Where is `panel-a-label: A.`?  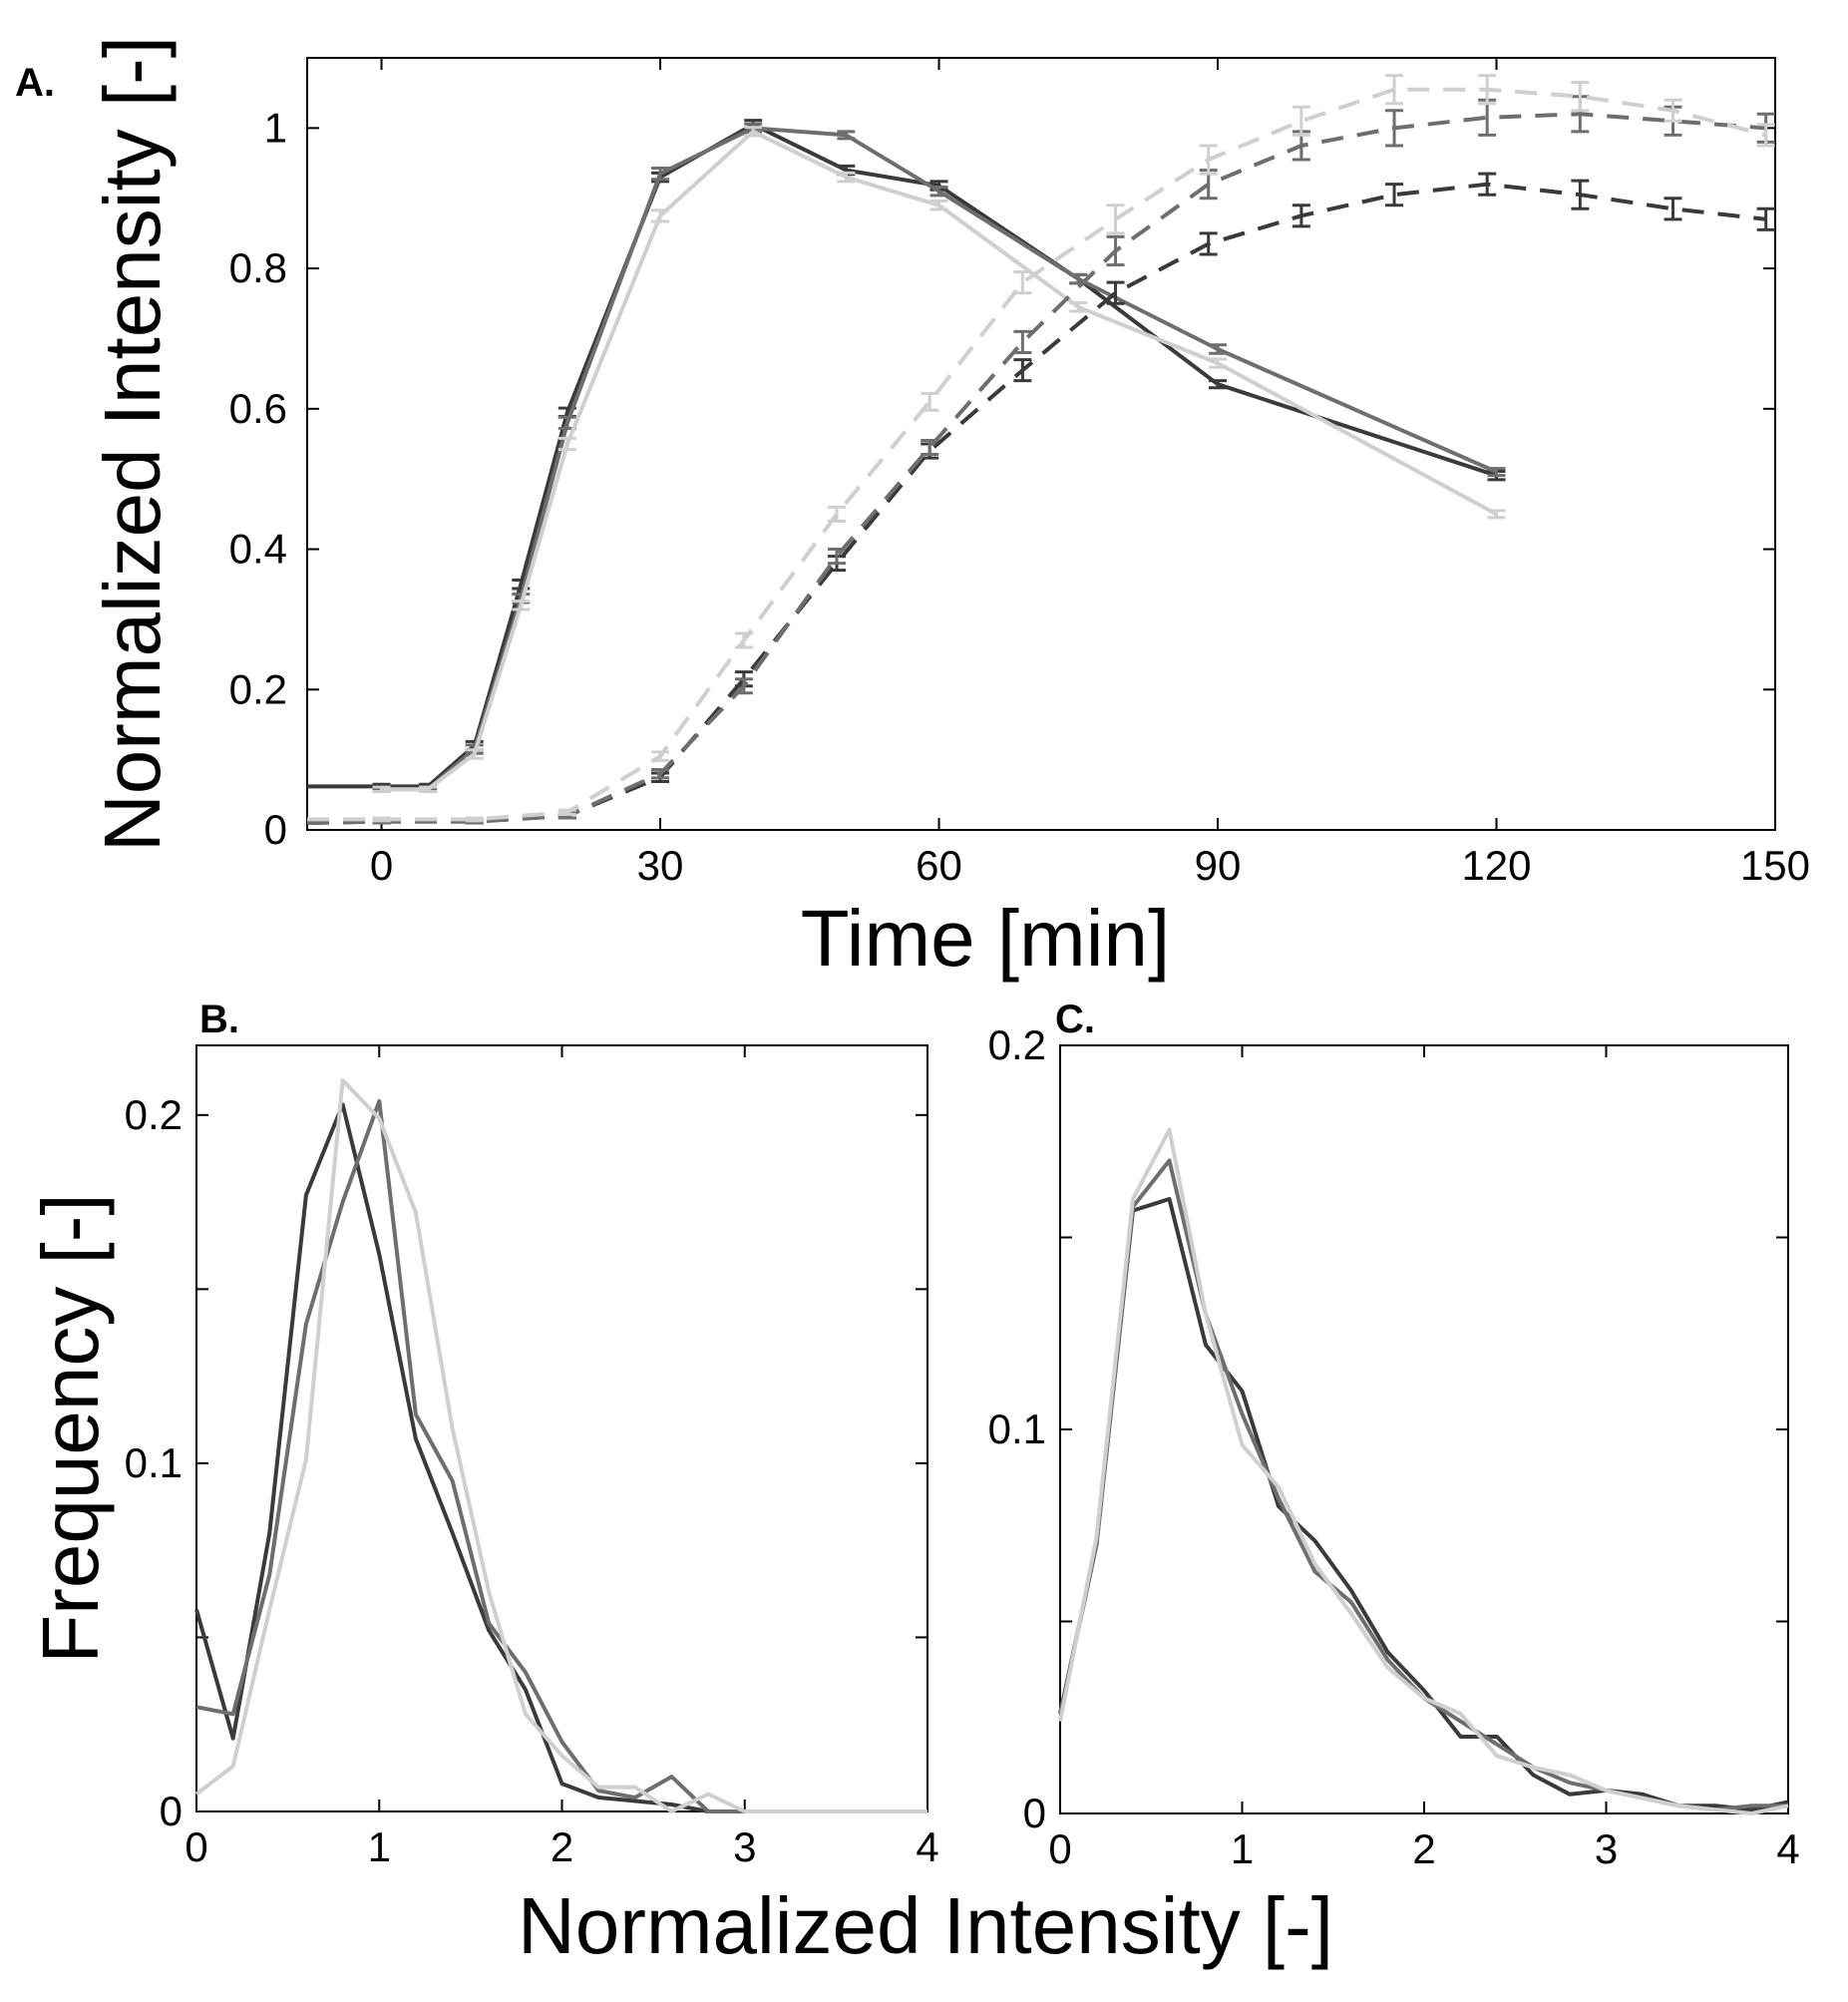
panel-a-label: A. is located at coordinates (35, 83).